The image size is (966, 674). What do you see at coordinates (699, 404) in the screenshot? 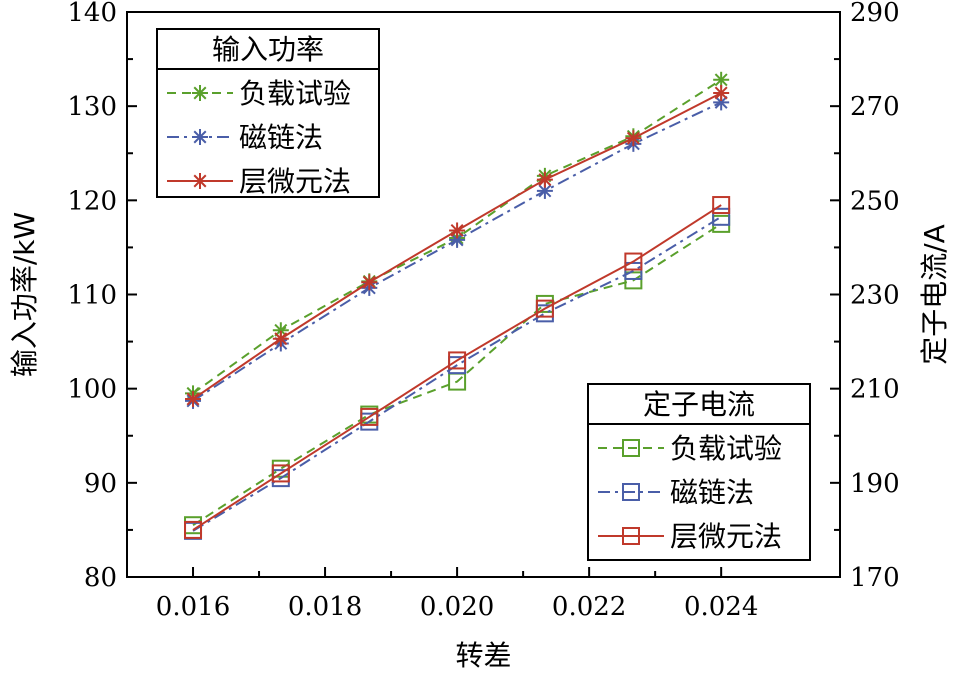
I see `legend-current-title: 定子电流` at bounding box center [699, 404].